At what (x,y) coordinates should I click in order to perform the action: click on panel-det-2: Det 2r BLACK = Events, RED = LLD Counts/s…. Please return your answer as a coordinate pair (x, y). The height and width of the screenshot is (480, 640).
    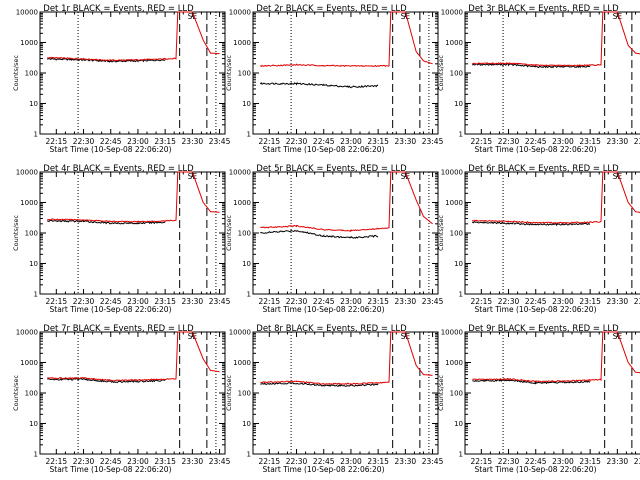
    Looking at the image, I should click on (334, 79).